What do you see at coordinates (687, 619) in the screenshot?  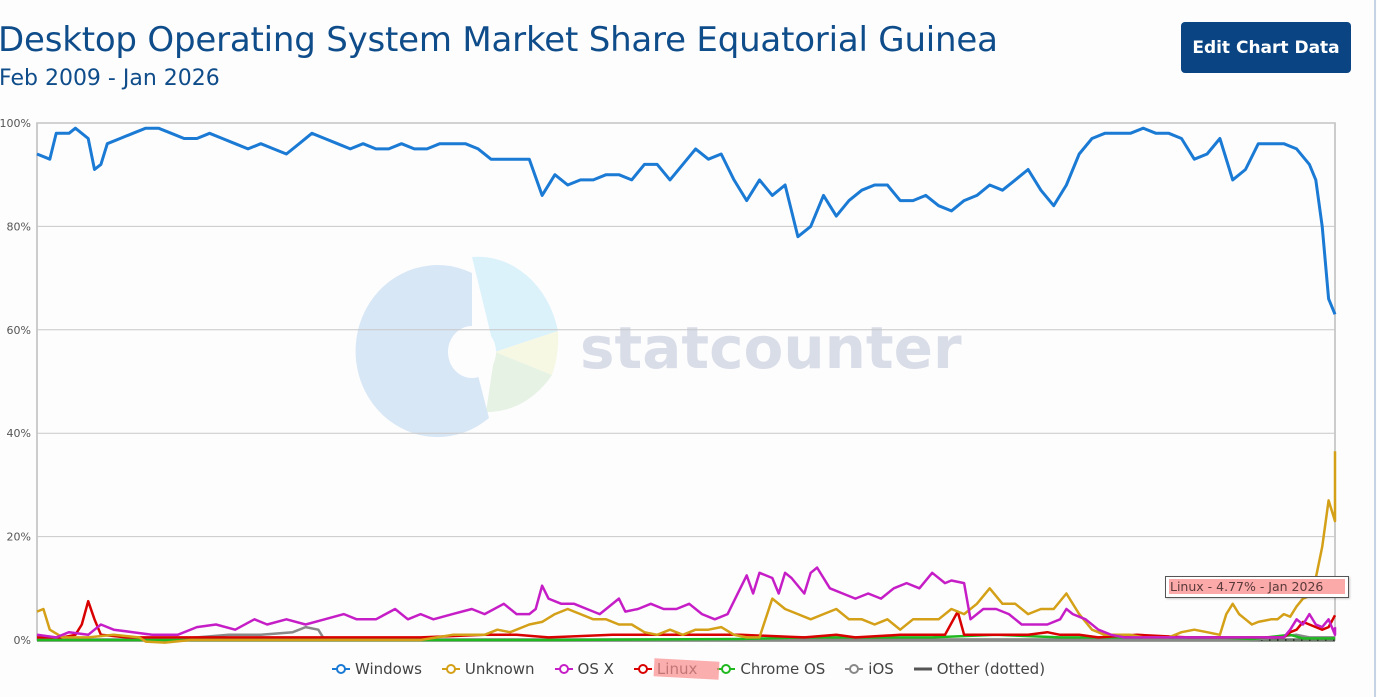 I see `series-line-linux` at bounding box center [687, 619].